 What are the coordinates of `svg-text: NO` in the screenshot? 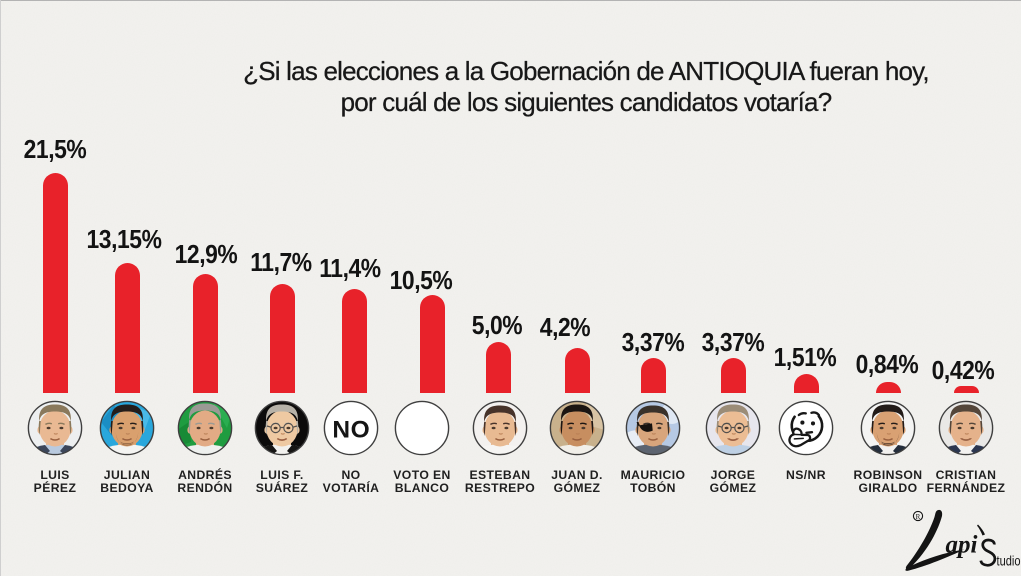 It's located at (351, 429).